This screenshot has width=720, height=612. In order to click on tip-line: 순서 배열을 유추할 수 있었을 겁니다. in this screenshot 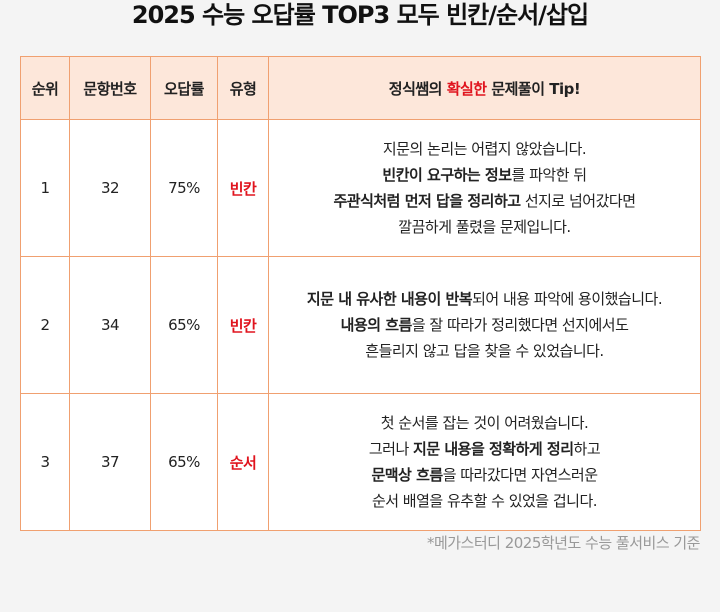, I will do `click(484, 501)`.